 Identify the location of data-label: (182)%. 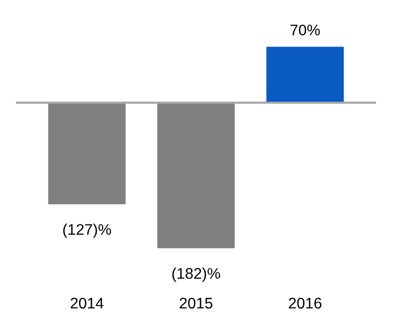
(196, 275).